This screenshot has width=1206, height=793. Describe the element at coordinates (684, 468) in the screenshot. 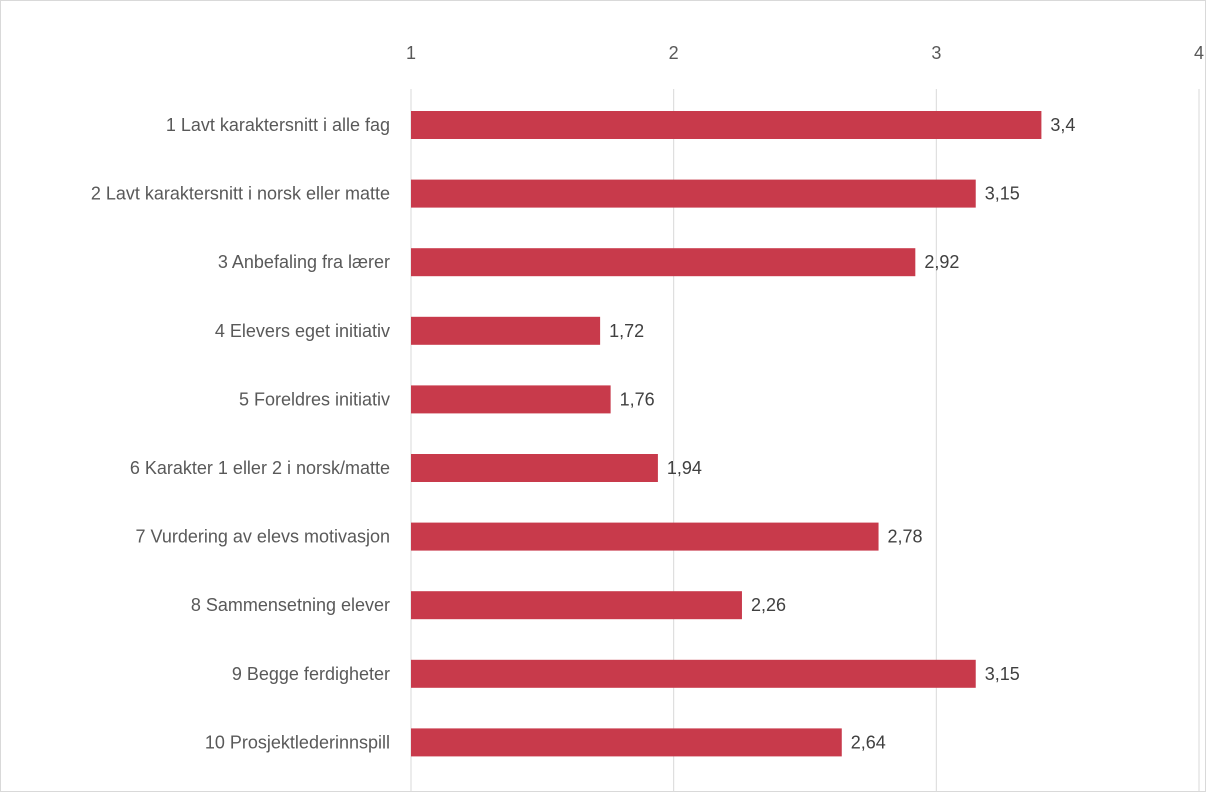

I see `data-label: 1,94` at that location.